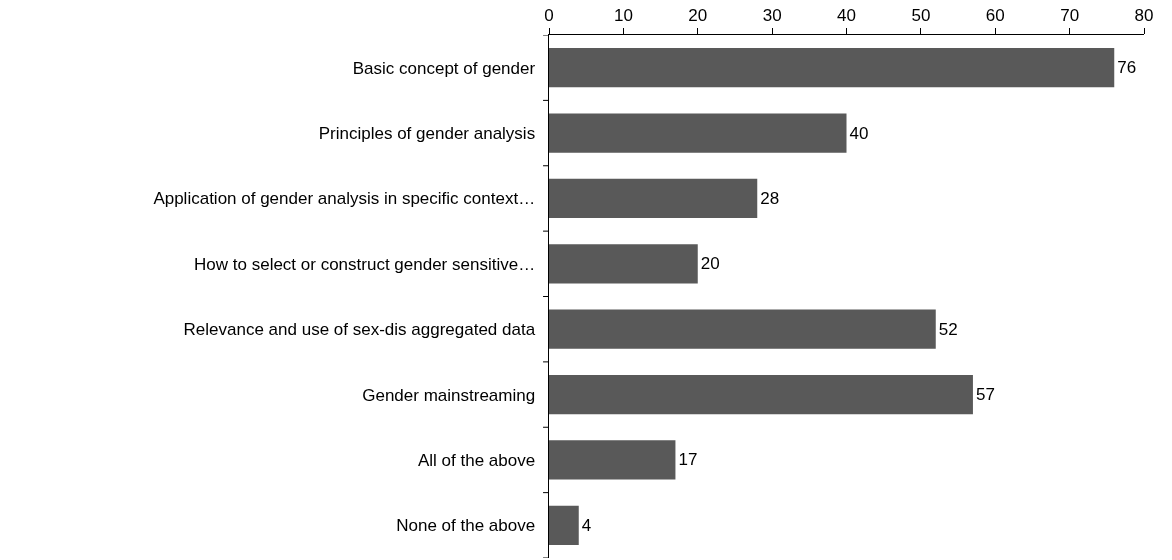 The height and width of the screenshot is (560, 1172). Describe the element at coordinates (364, 330) in the screenshot. I see `y-tick-label: Relevance and use of sex-dis aggregated data` at that location.